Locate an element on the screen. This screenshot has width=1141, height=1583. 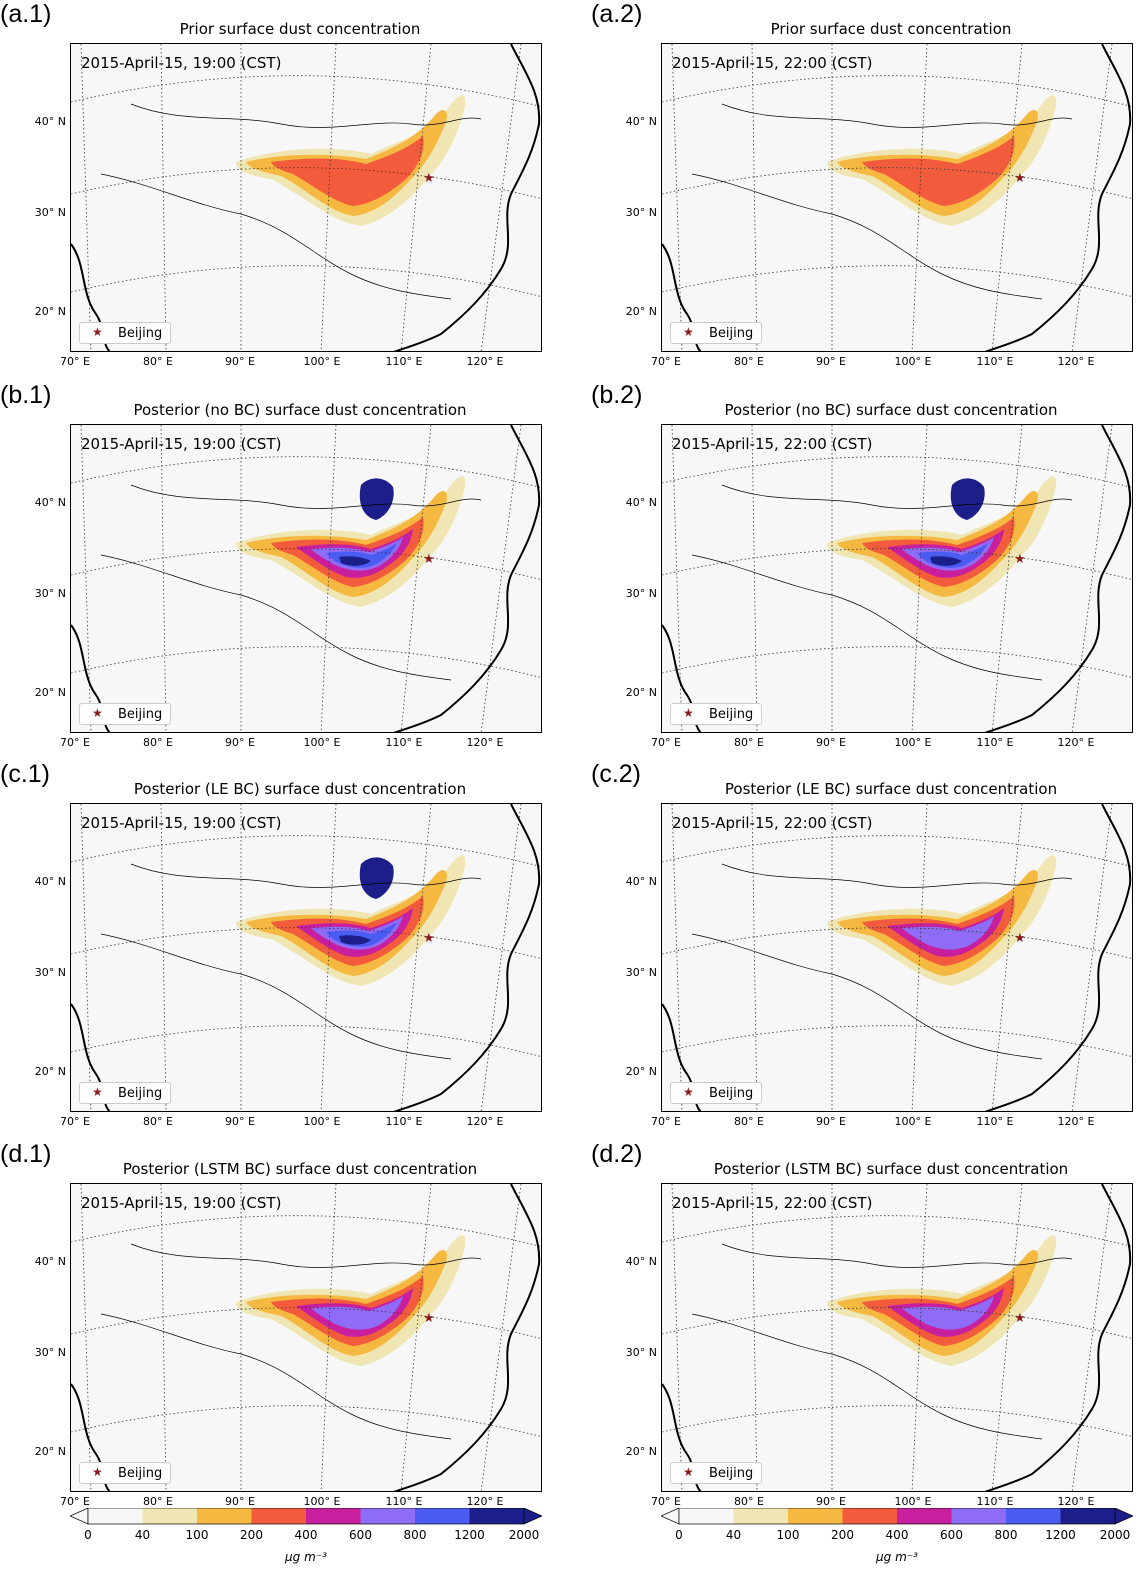
panel-label: (b.2) is located at coordinates (617, 395).